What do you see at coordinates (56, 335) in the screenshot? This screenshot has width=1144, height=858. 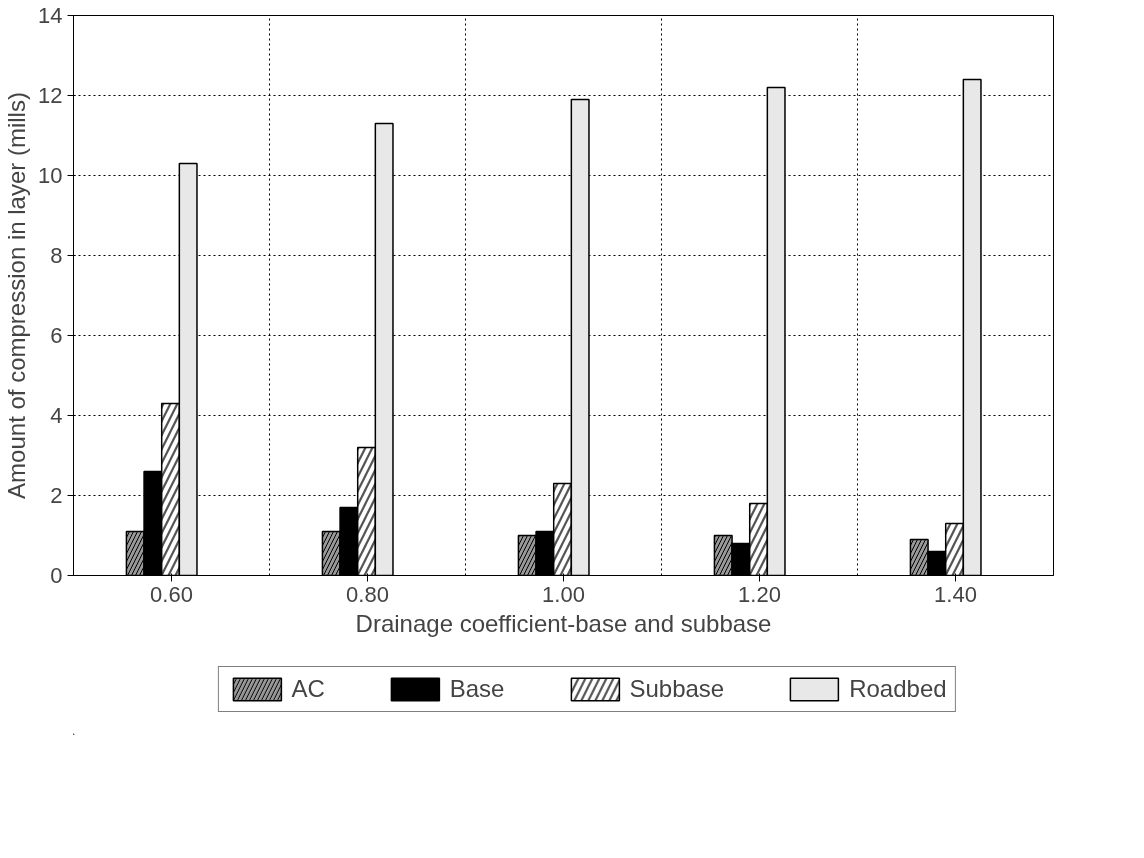 I see `y-tick-label: 6` at bounding box center [56, 335].